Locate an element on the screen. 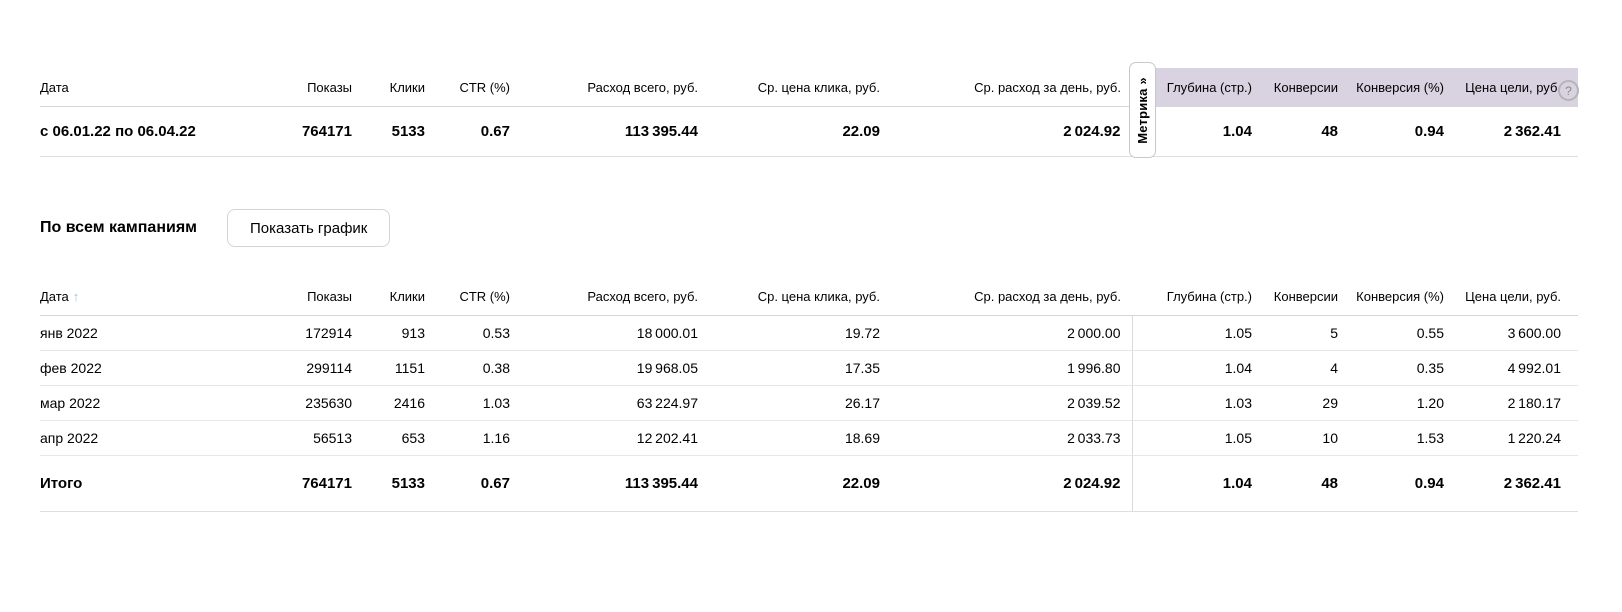 This screenshot has width=1622, height=612. cell: 19 968.05 is located at coordinates (612, 368).